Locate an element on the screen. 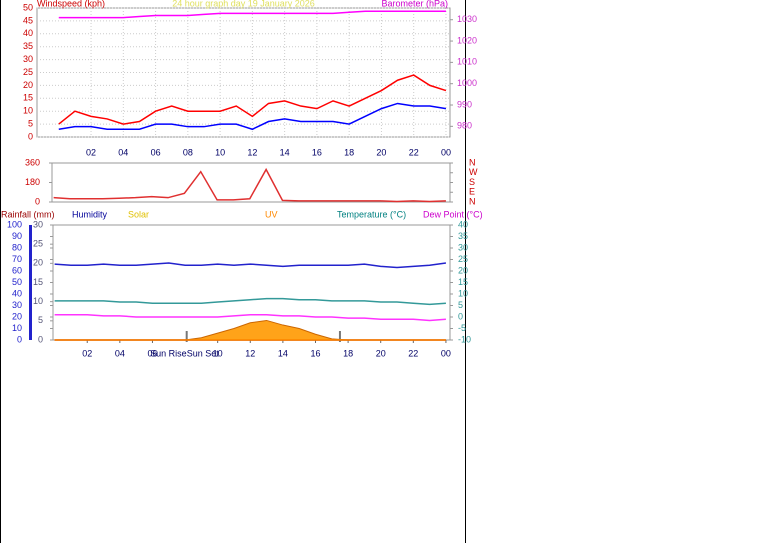 This screenshot has width=761, height=548. legend-entry: Dew Point (°C) is located at coordinates (453, 214).